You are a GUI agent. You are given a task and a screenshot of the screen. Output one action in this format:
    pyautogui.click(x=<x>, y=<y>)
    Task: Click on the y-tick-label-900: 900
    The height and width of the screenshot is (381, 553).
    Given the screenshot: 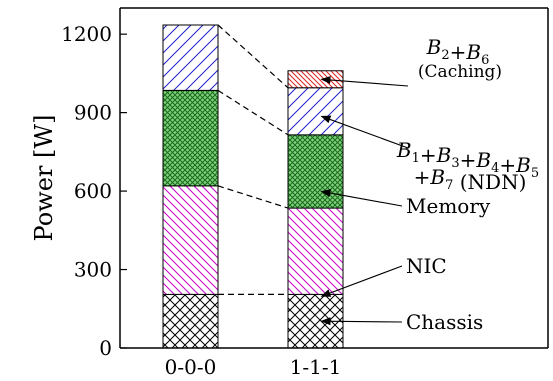 What is the action you would take?
    pyautogui.click(x=93, y=113)
    